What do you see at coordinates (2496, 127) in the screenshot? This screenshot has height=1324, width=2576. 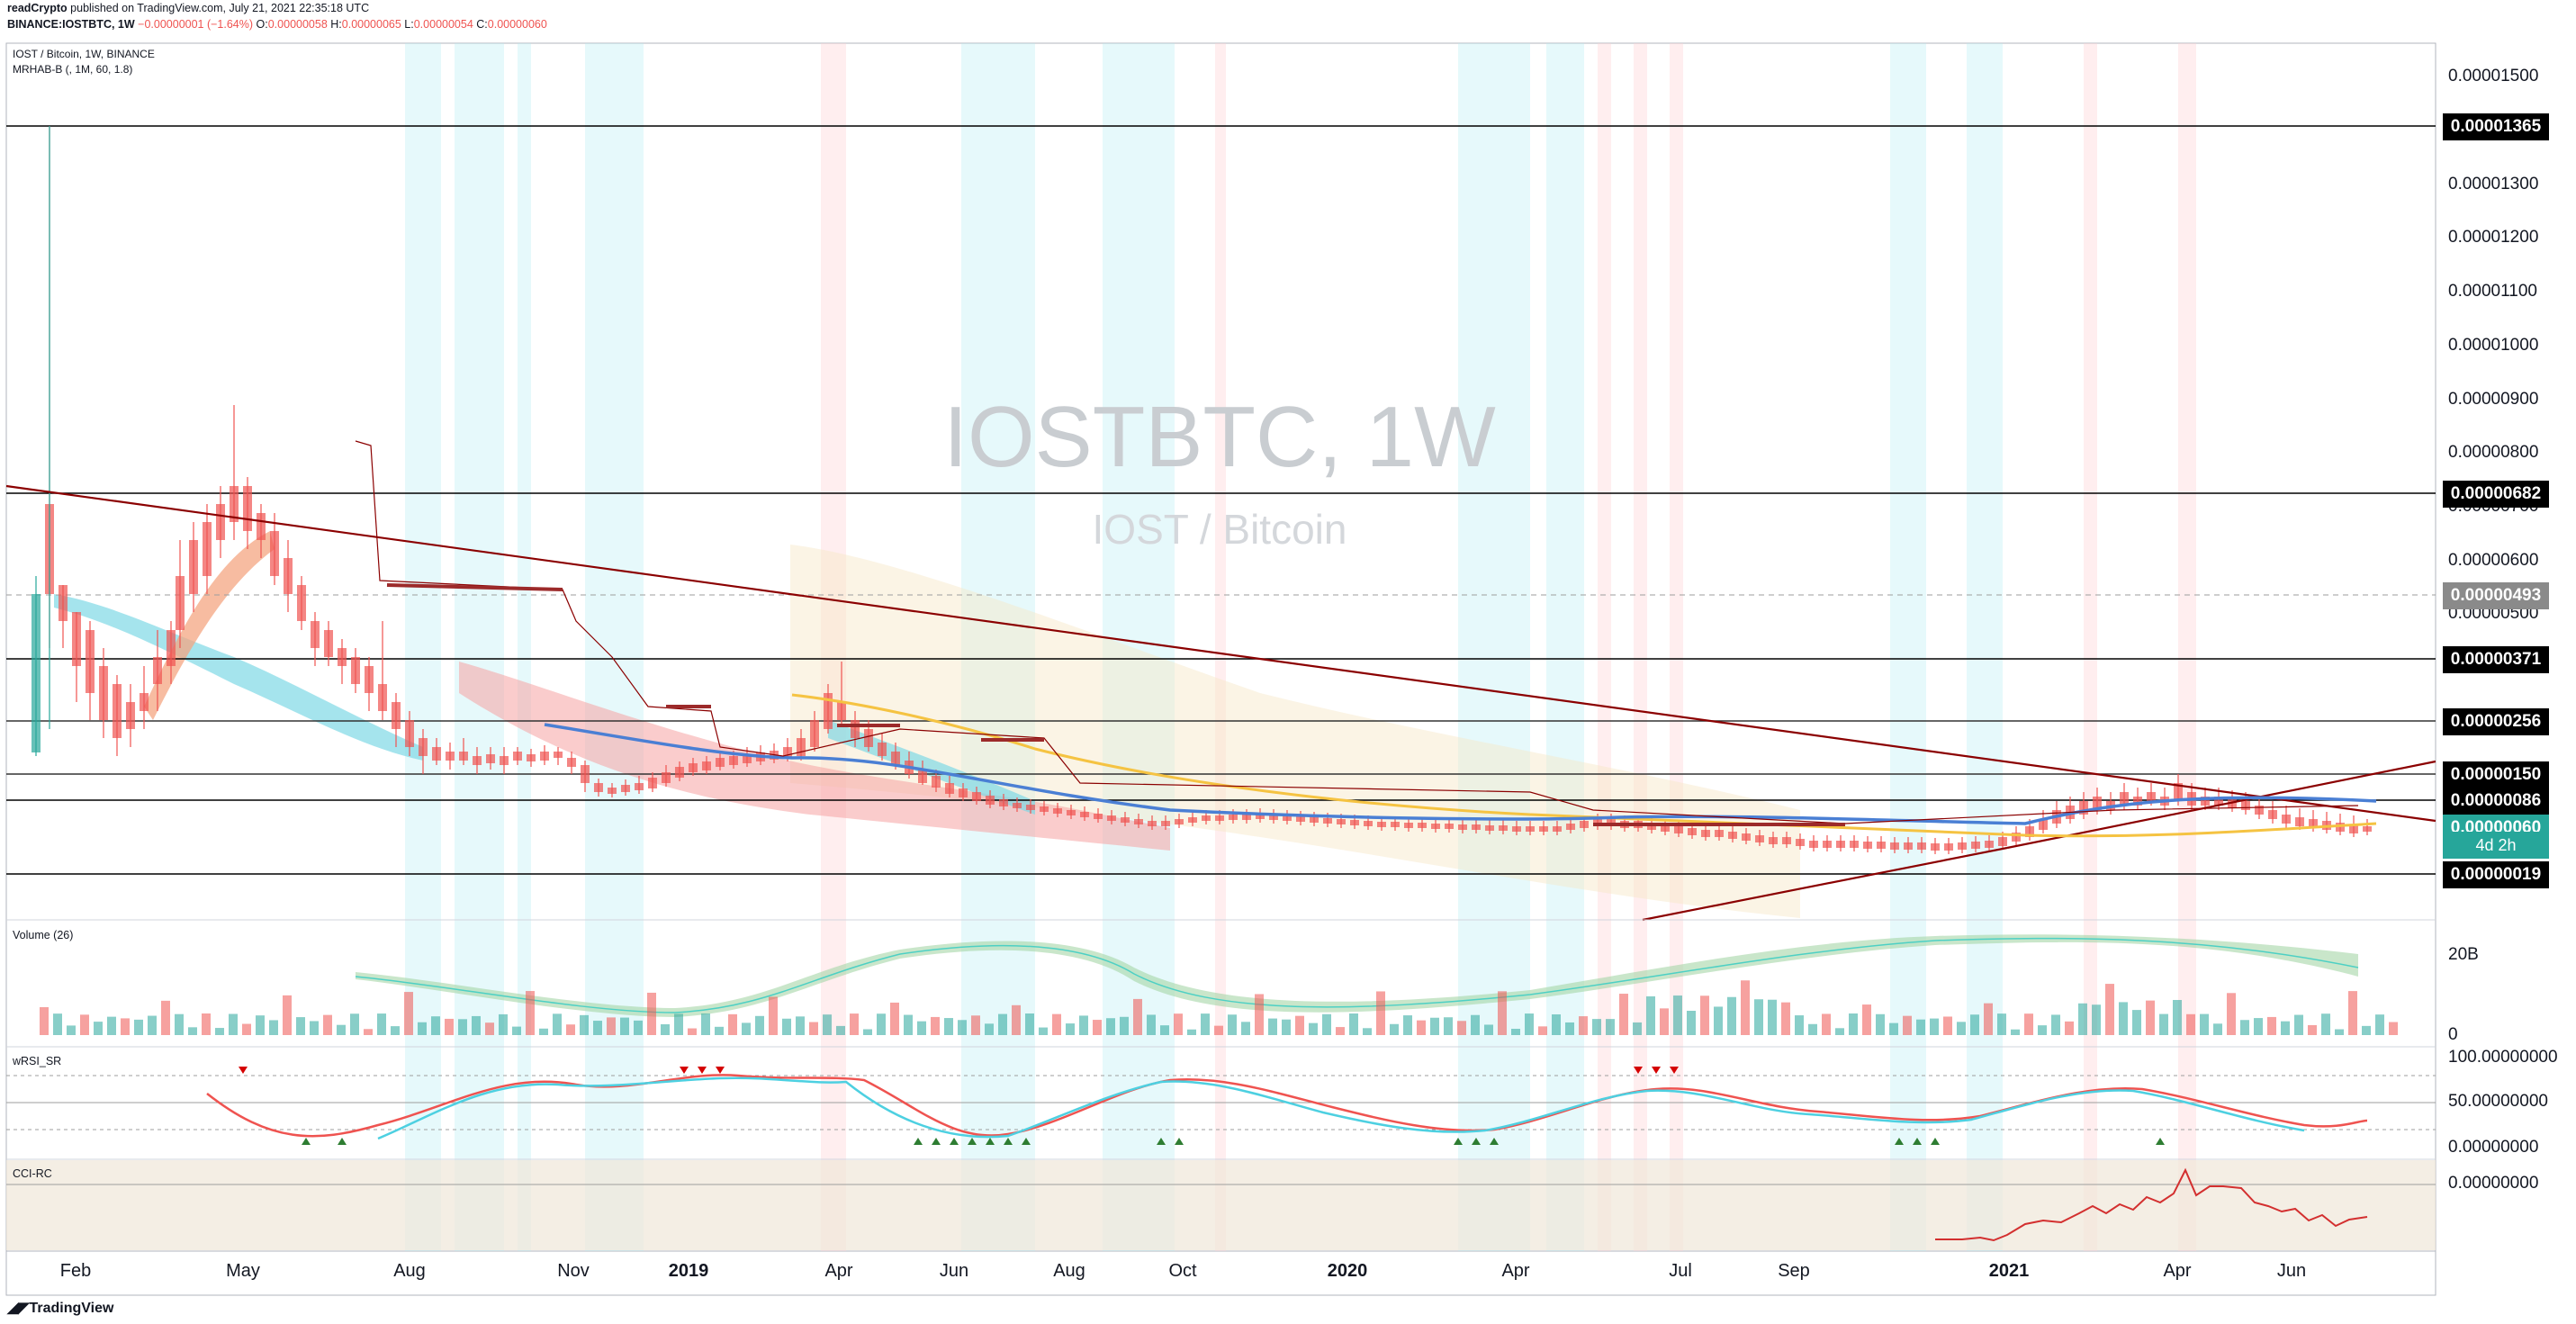 I see `price-tag: 0.00001365` at bounding box center [2496, 127].